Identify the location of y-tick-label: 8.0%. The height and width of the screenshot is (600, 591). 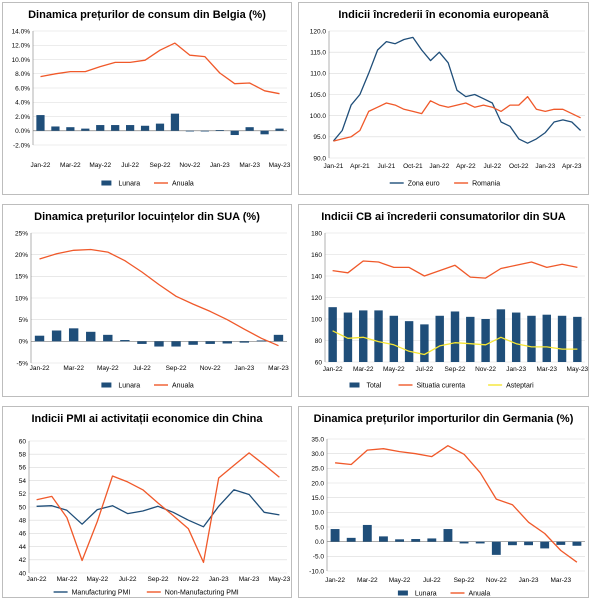
(22, 74).